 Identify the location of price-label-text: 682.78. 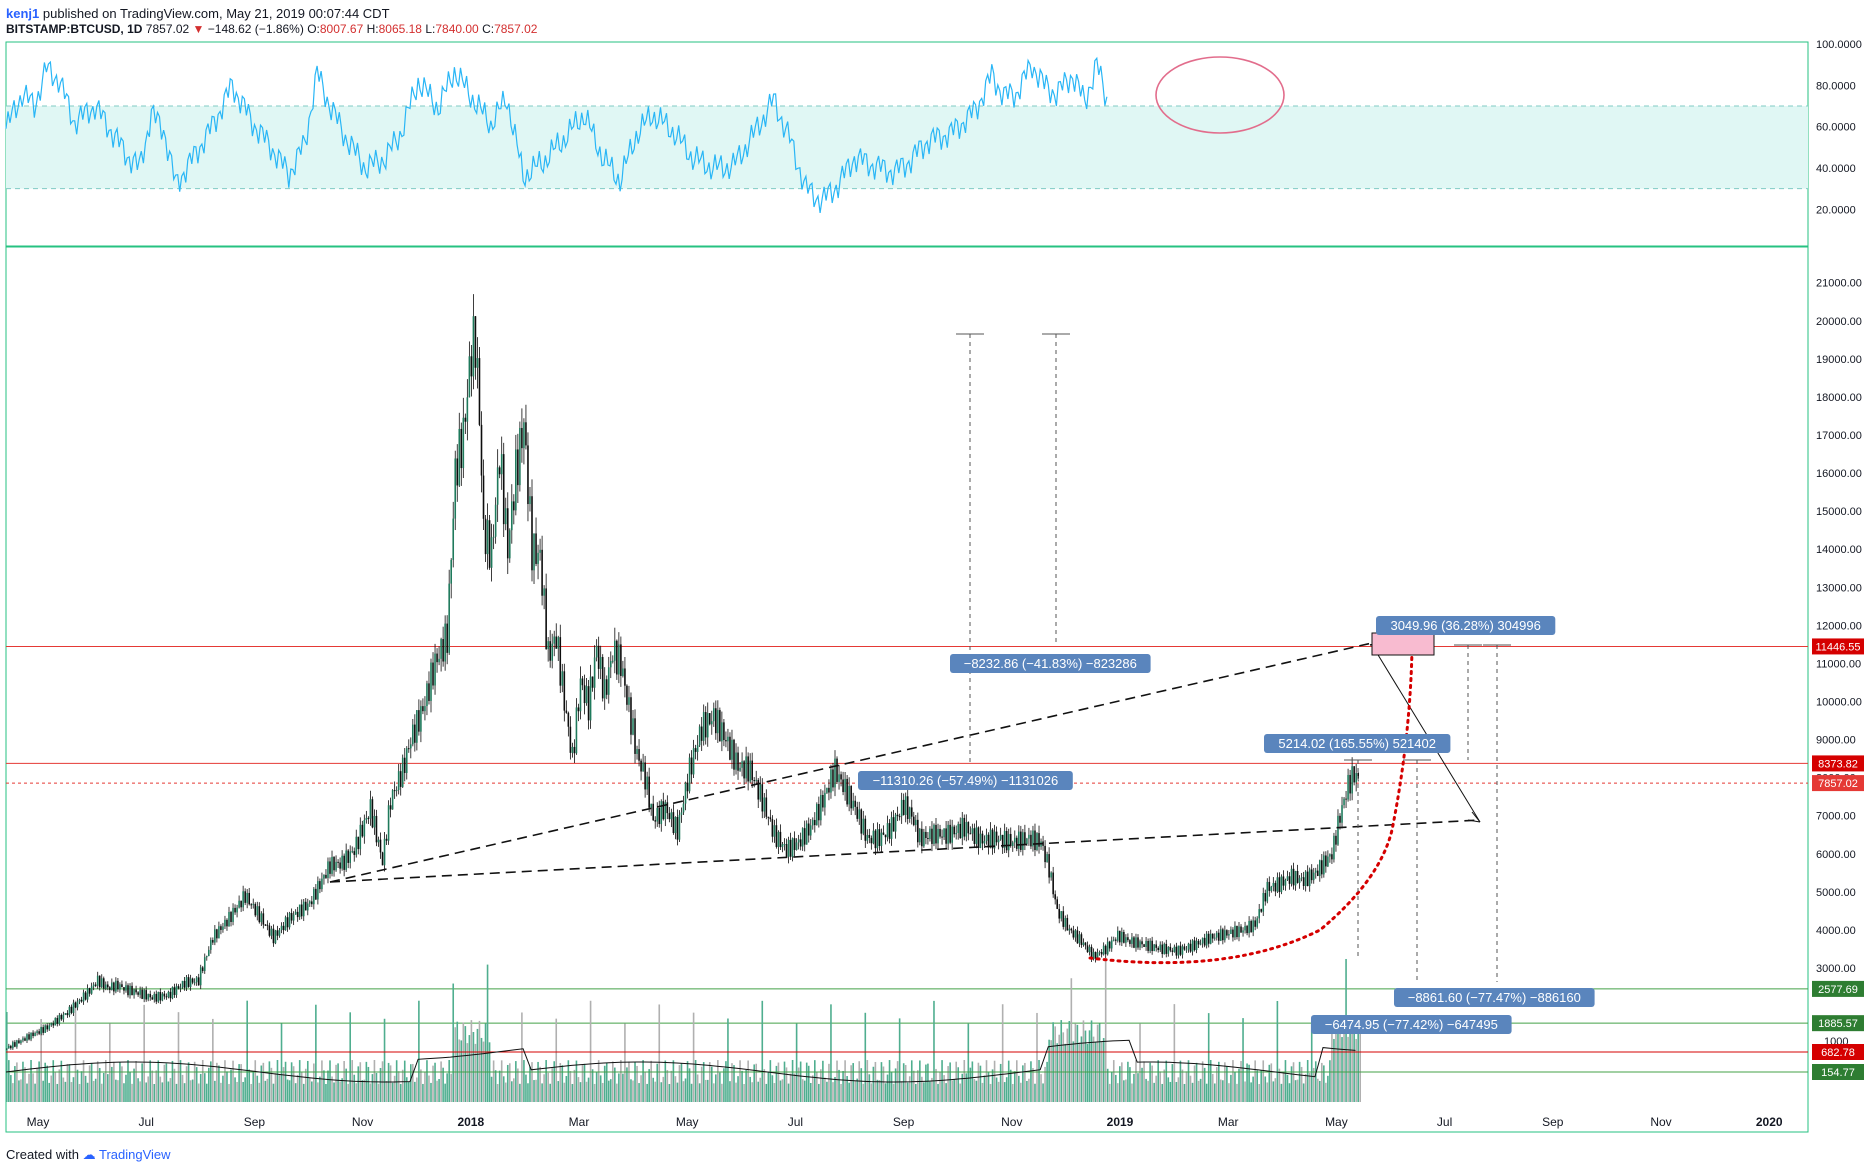
(1838, 1053).